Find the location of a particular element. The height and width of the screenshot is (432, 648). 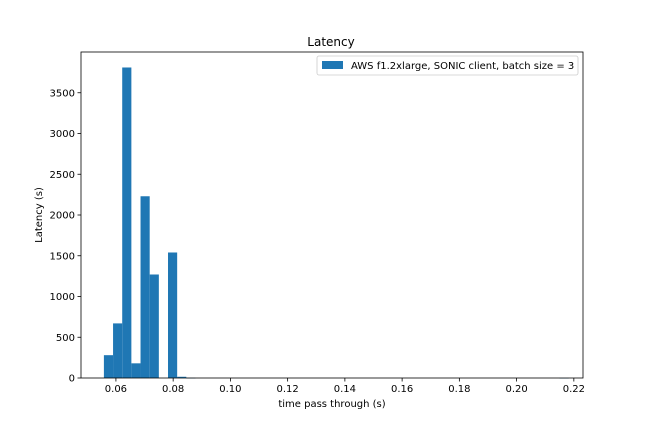

x-tick-label: 0.08 is located at coordinates (173, 389).